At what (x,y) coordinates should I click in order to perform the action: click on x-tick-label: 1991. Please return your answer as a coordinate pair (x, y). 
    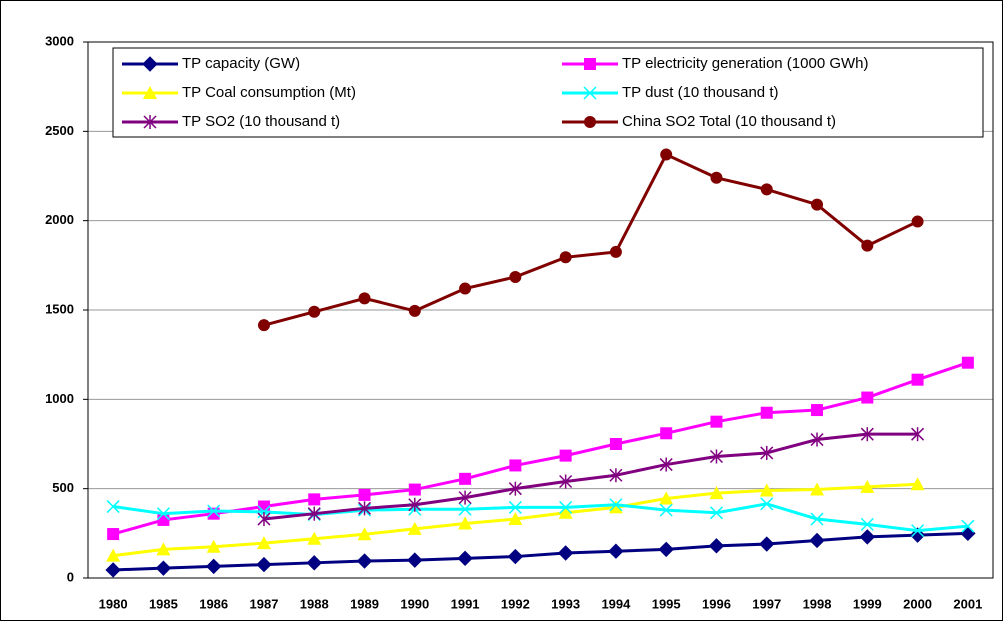
    Looking at the image, I should click on (465, 603).